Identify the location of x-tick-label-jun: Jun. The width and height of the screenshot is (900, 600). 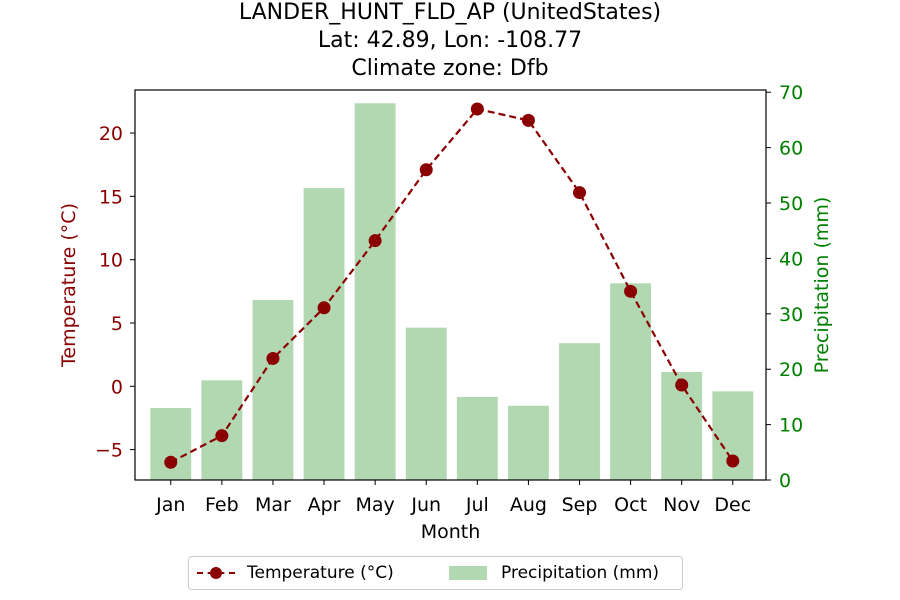
(425, 505).